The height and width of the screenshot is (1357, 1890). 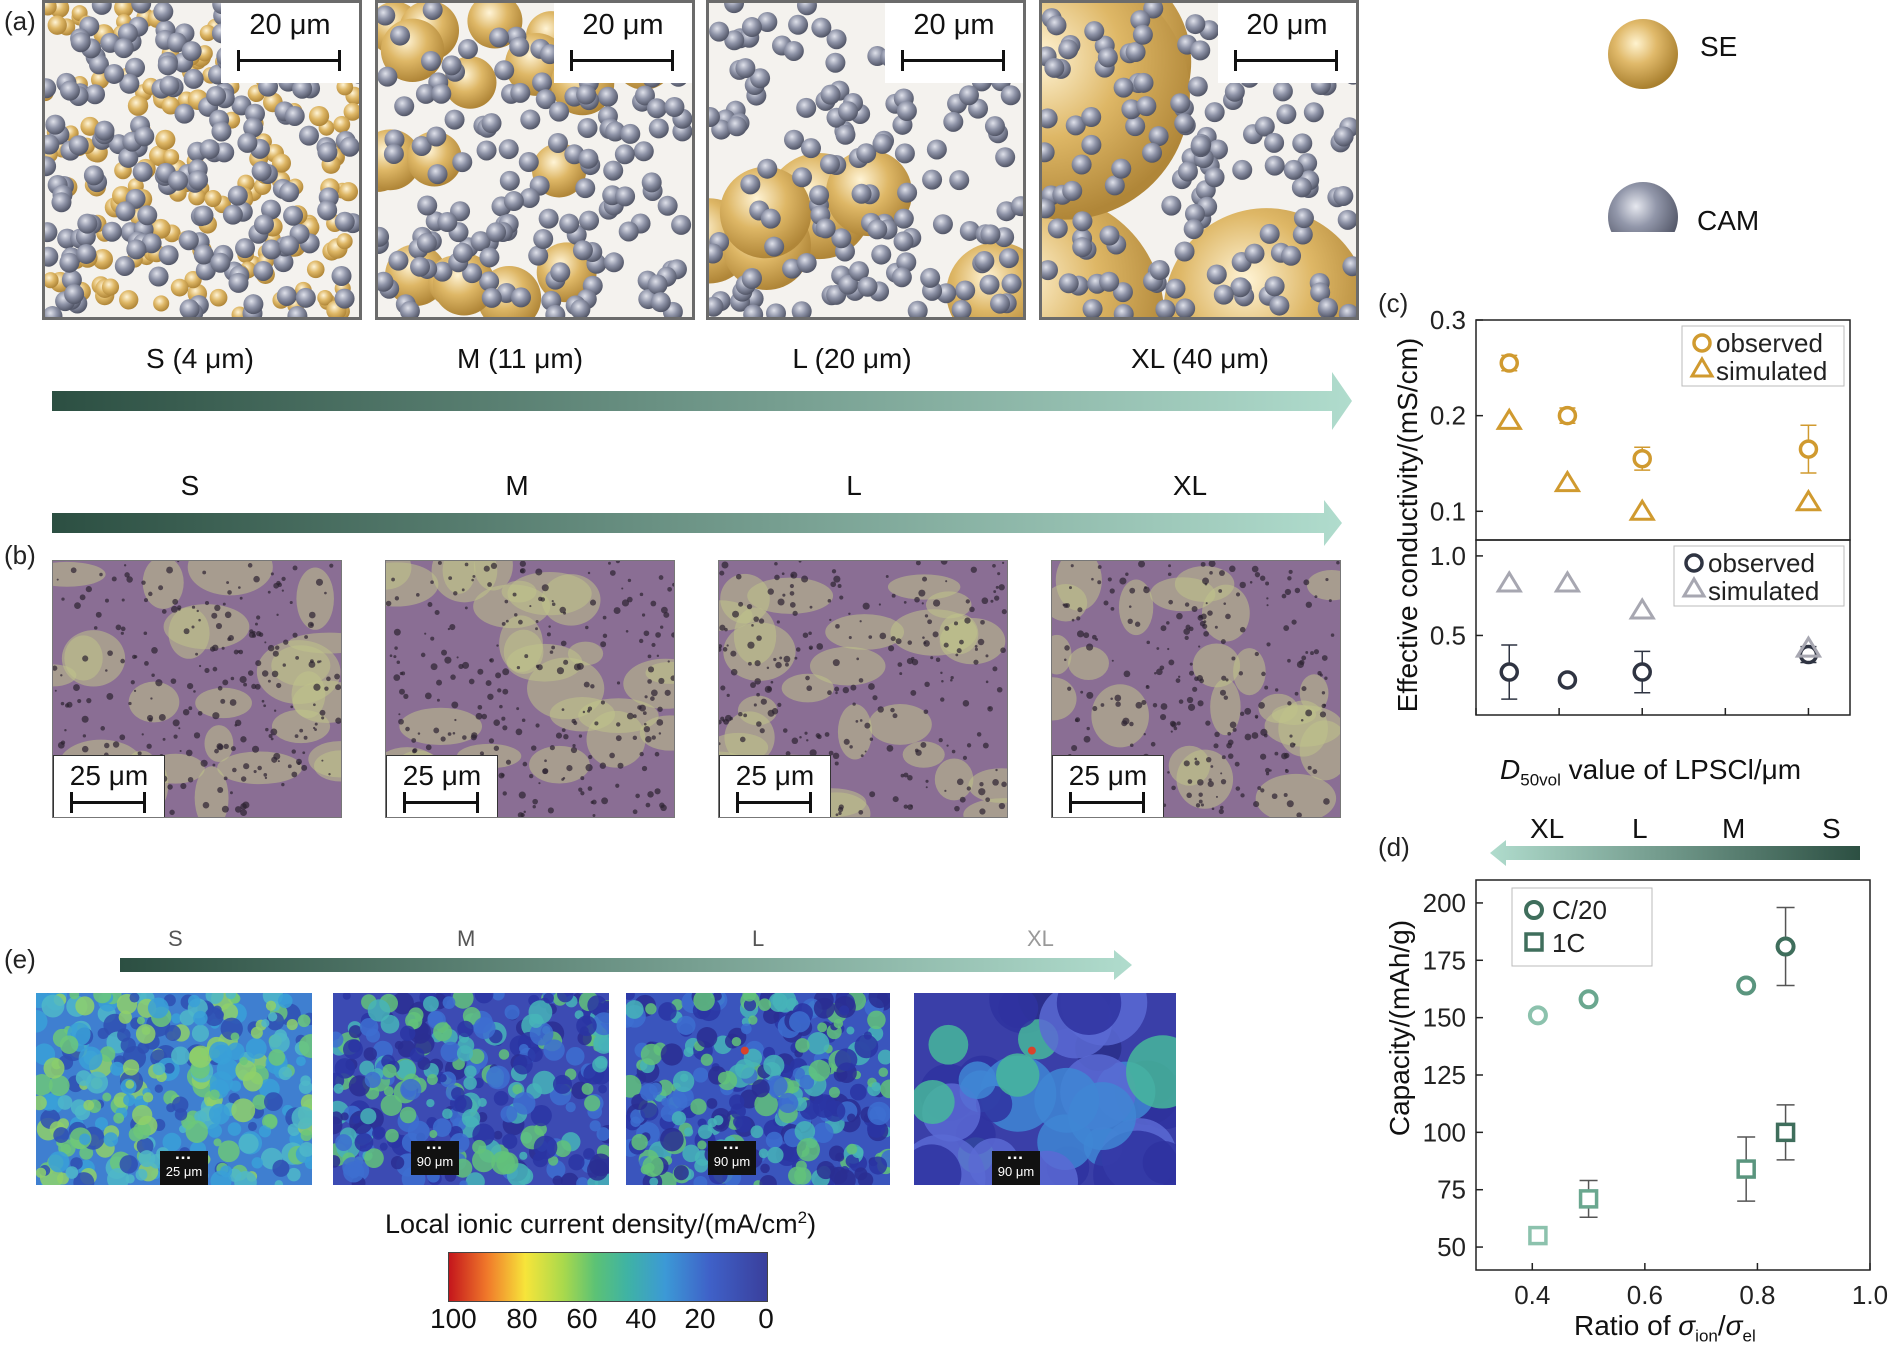 I want to click on y-tick-label: 200, so click(x=1444, y=903).